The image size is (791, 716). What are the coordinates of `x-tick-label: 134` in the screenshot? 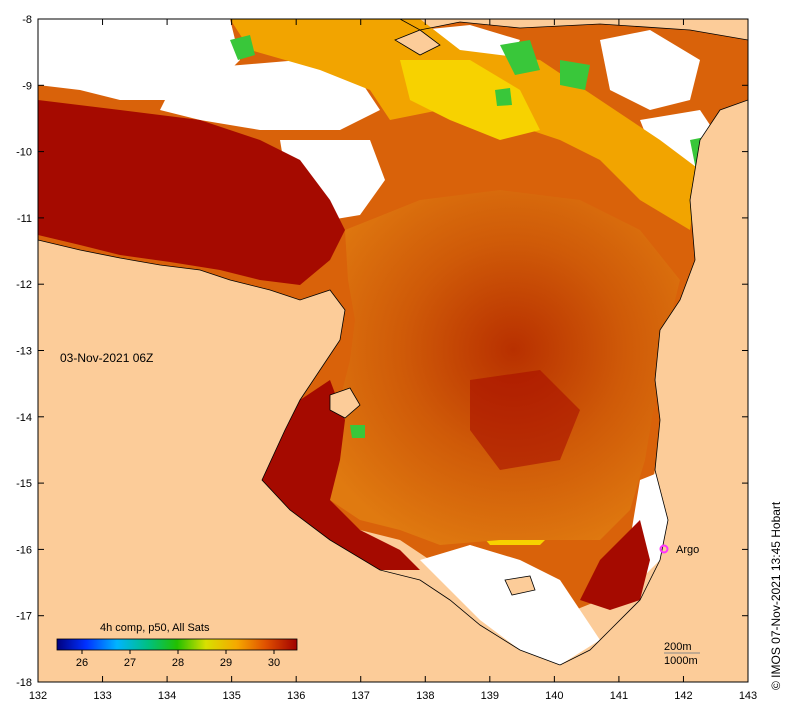 It's located at (167, 696).